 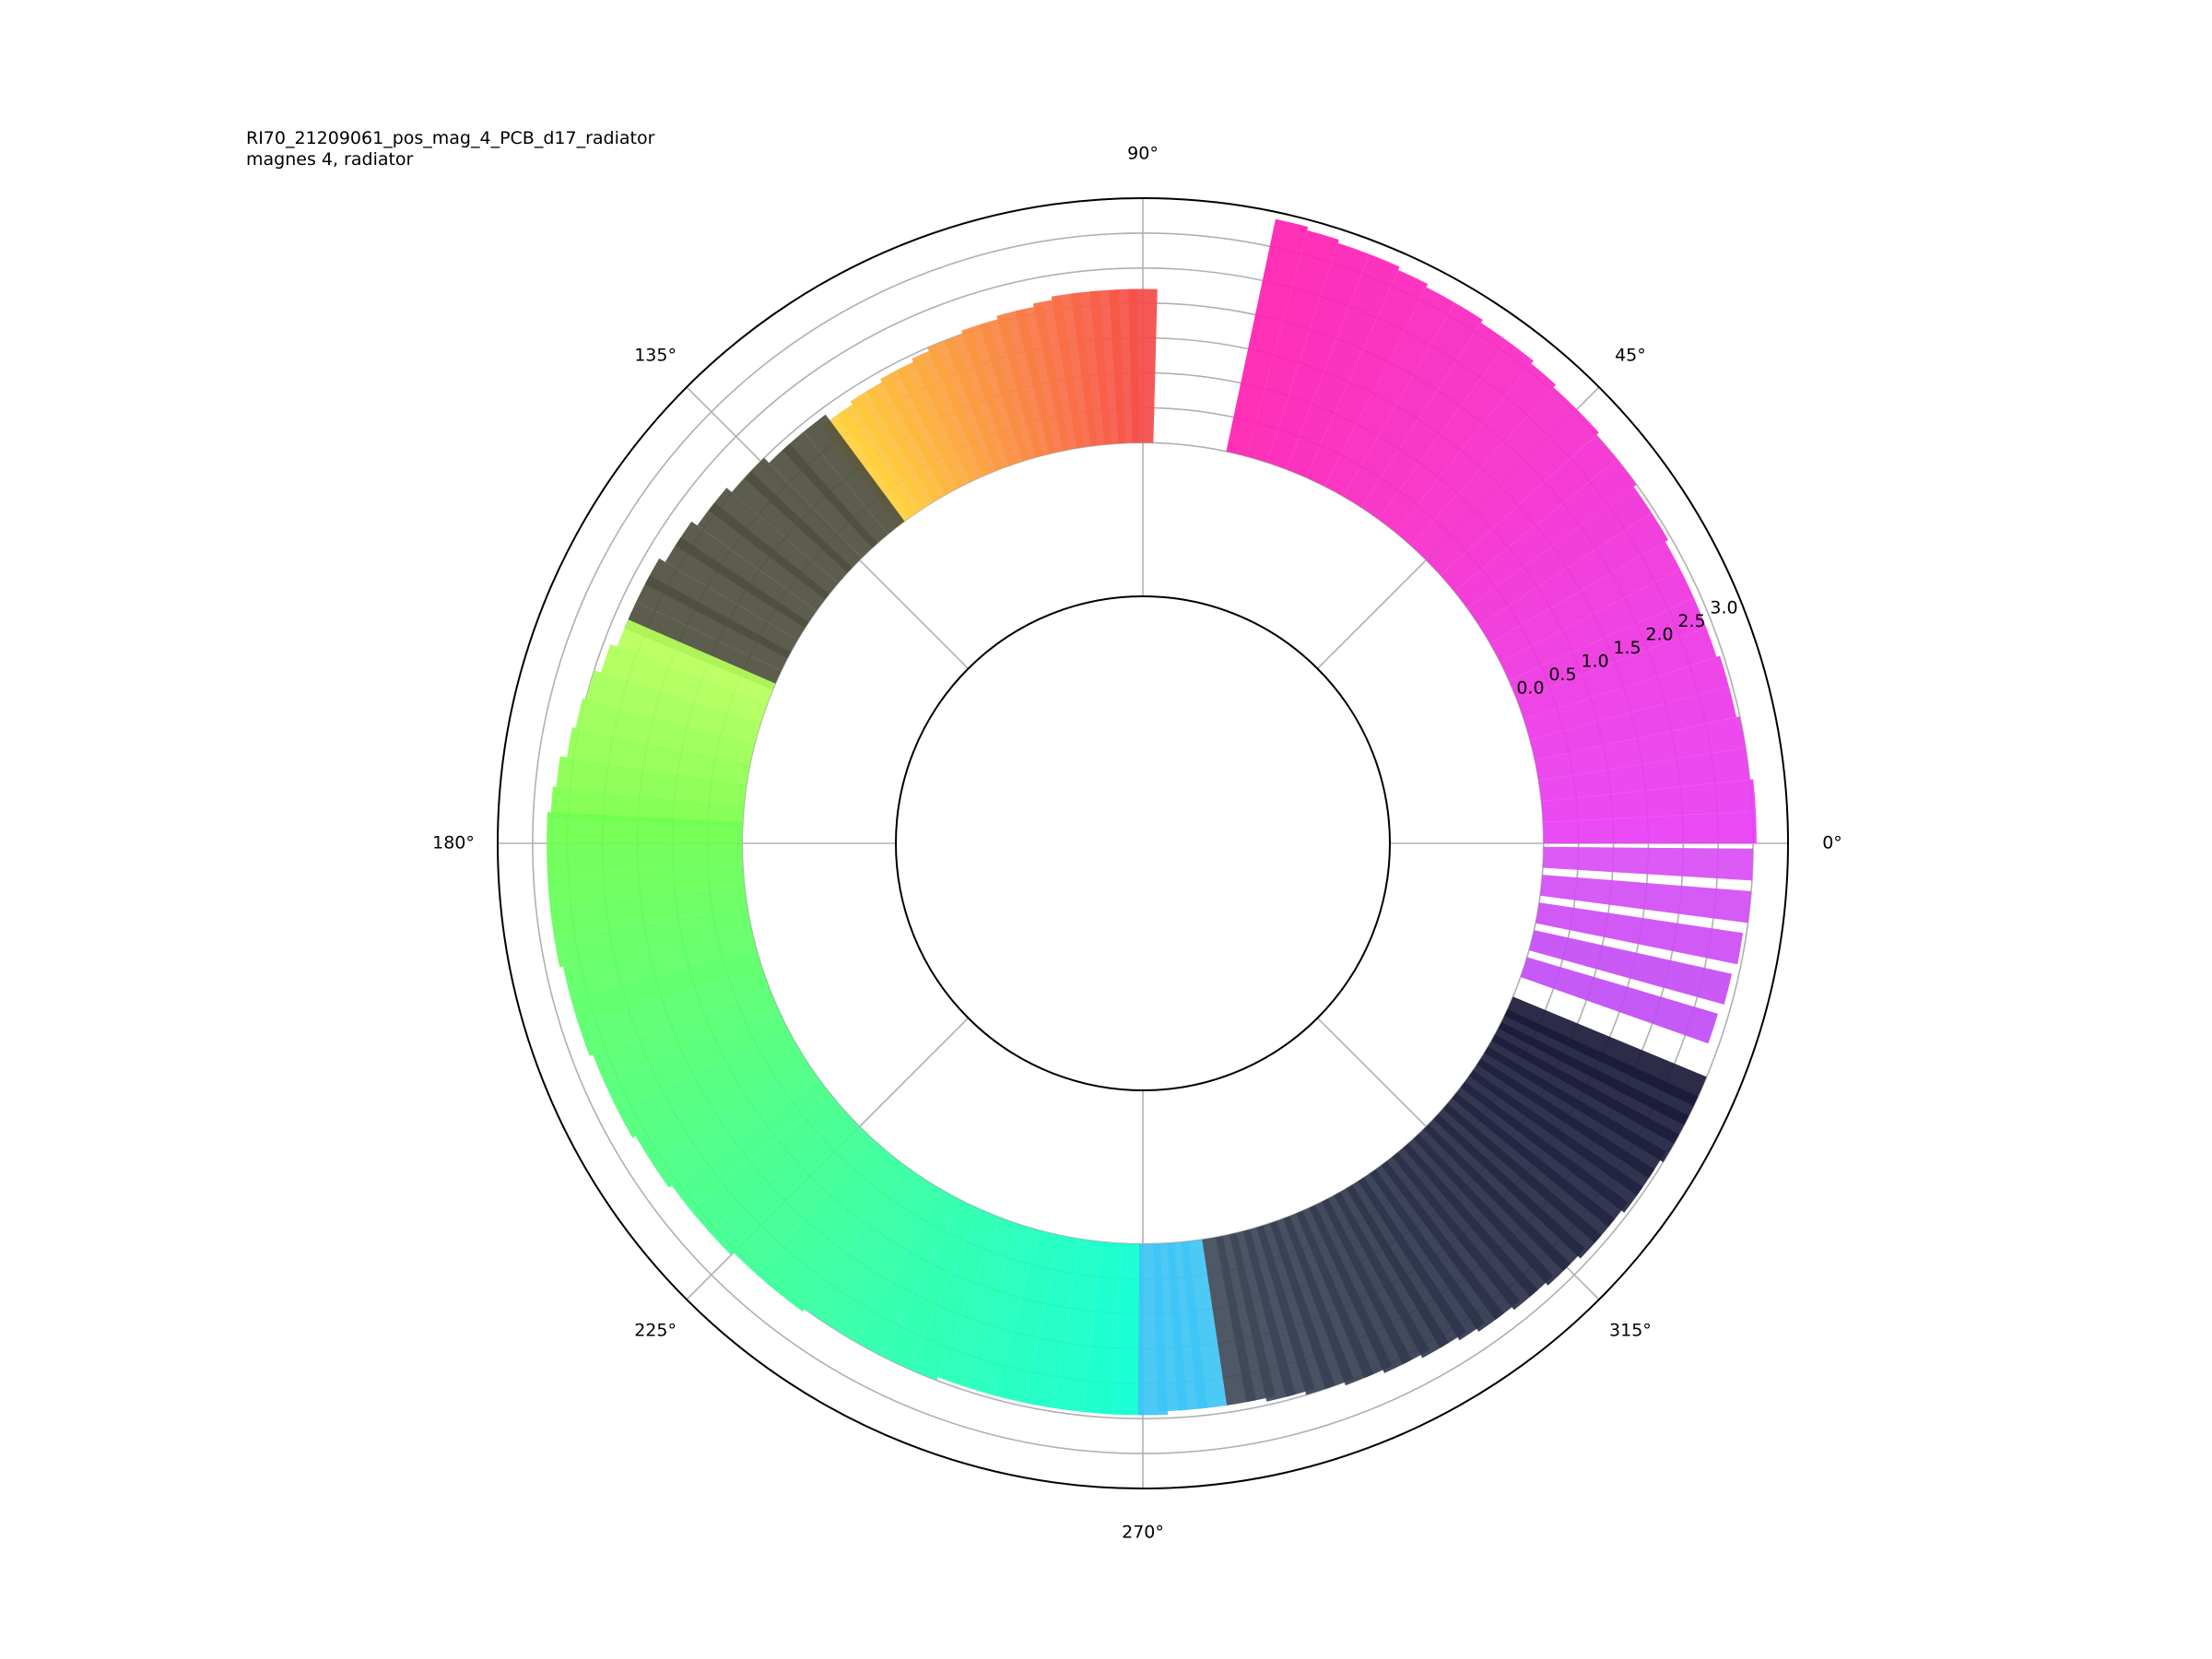 I want to click on angle-tick-label: 225°, so click(x=655, y=1330).